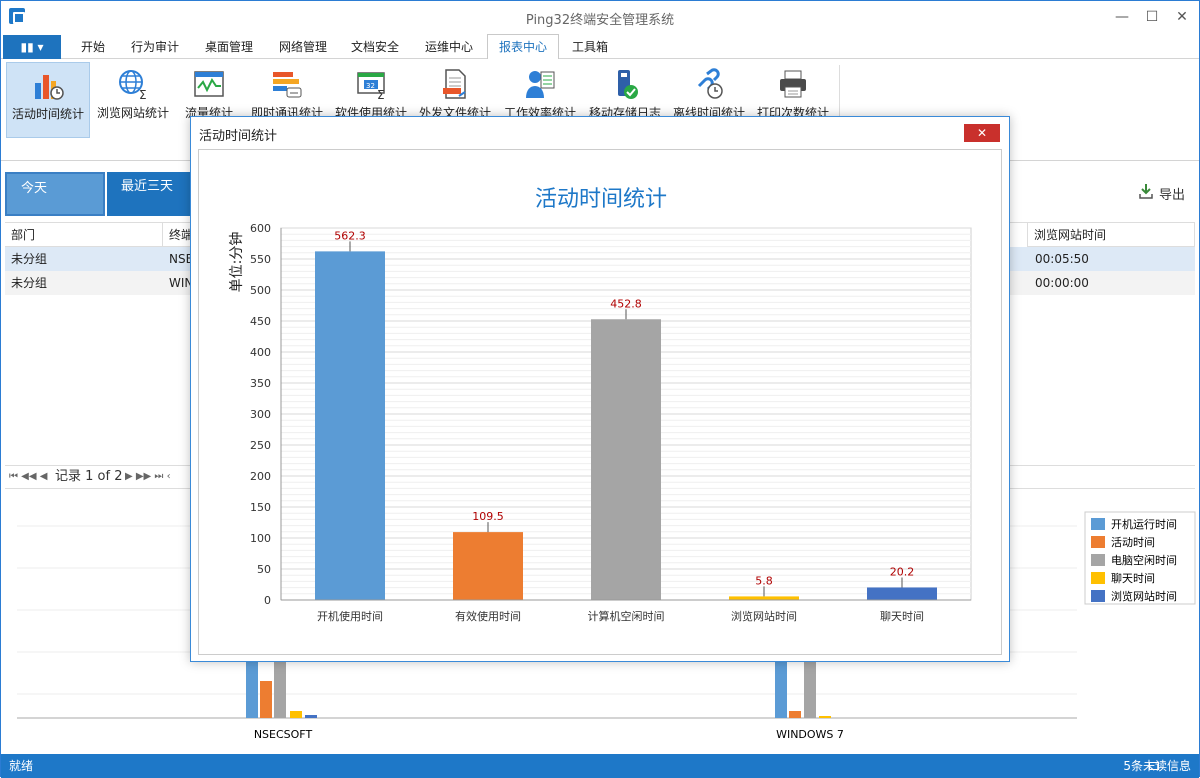 This screenshot has height=778, width=1200. Describe the element at coordinates (154, 47) in the screenshot. I see `tab-behavior-audit: 行为审计` at that location.